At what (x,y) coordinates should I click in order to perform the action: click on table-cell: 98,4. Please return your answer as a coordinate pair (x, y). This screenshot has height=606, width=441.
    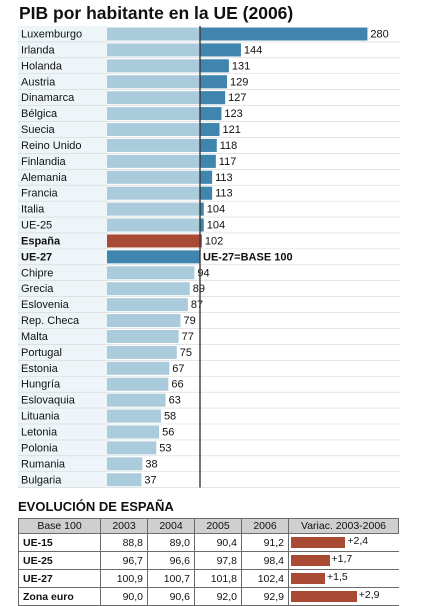
    Looking at the image, I should click on (265, 560).